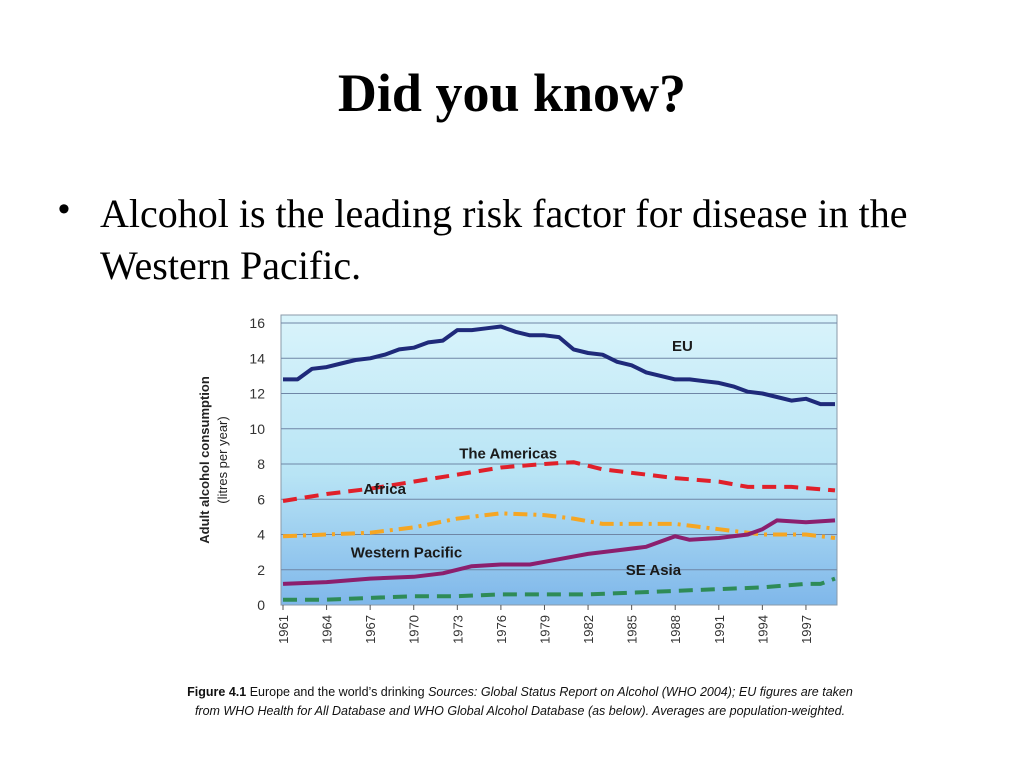 The height and width of the screenshot is (768, 1024). I want to click on y-axis-label-units: (litres per year), so click(222, 459).